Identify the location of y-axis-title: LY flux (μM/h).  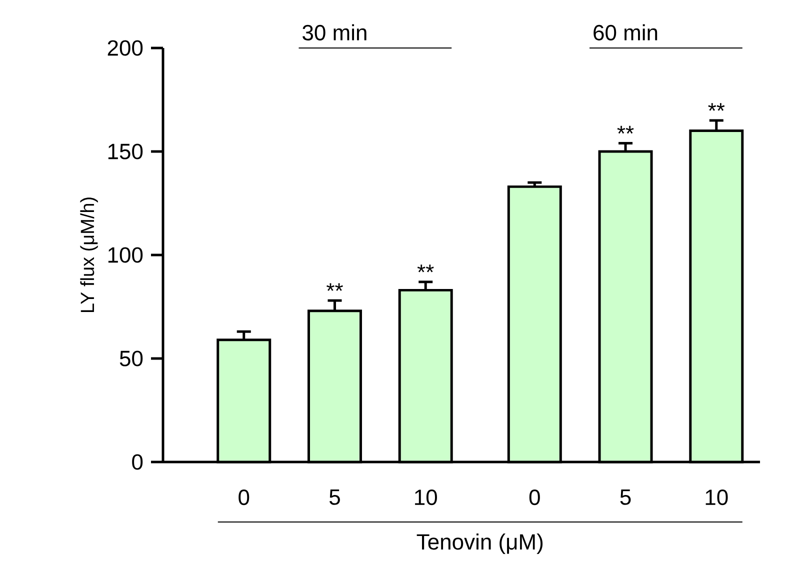
(89, 255).